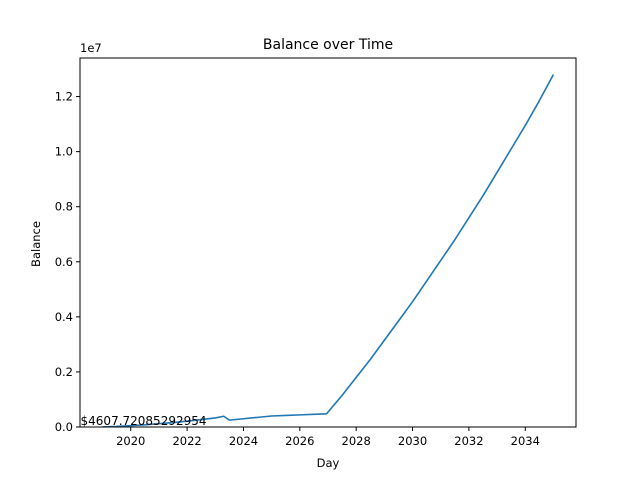 This screenshot has width=640, height=480. I want to click on y-tick-label: 1.2, so click(64, 97).